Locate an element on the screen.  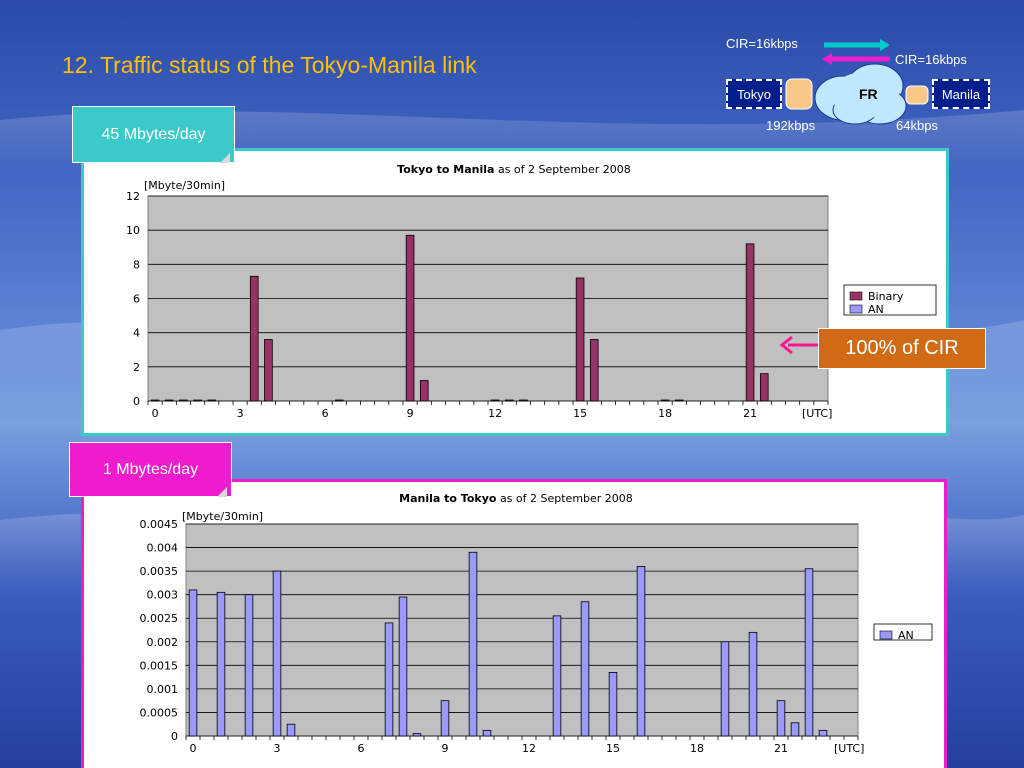
tokyo-volume-label: 45 Mbytes/day is located at coordinates (153, 134).